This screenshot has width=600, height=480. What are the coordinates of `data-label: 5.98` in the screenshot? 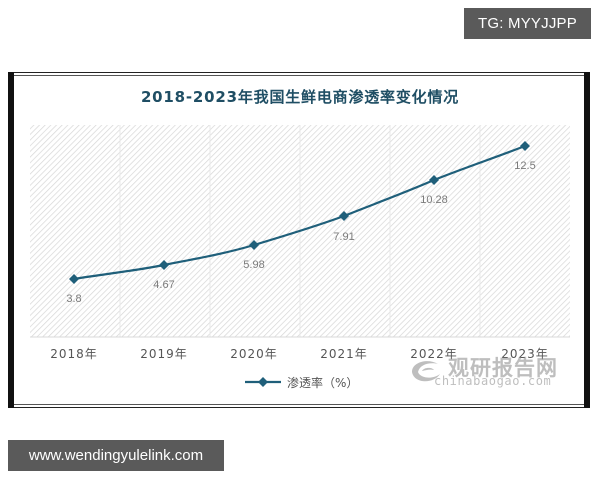 It's located at (253, 265).